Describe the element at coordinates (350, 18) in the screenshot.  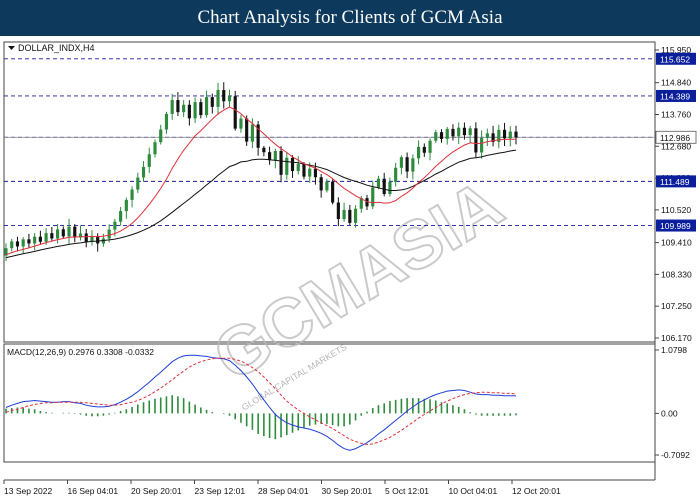
I see `page-title: Chart Analysis for Clients of GCM Asia` at that location.